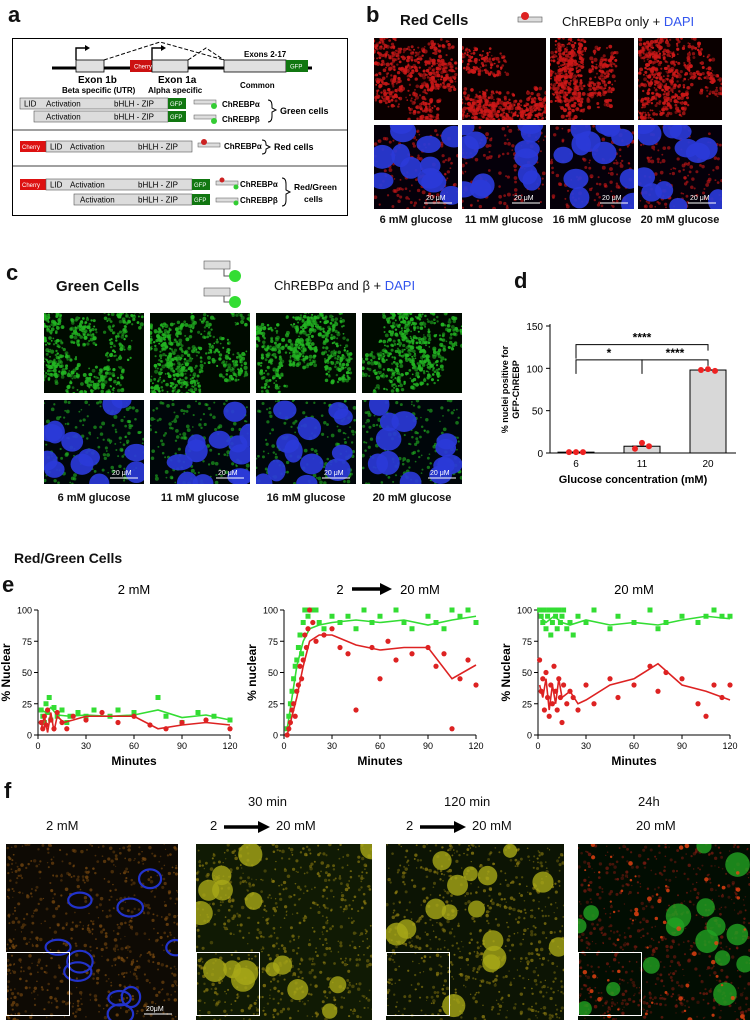  What do you see at coordinates (273, 704) in the screenshot?
I see `y-tick-label: 25` at bounding box center [273, 704].